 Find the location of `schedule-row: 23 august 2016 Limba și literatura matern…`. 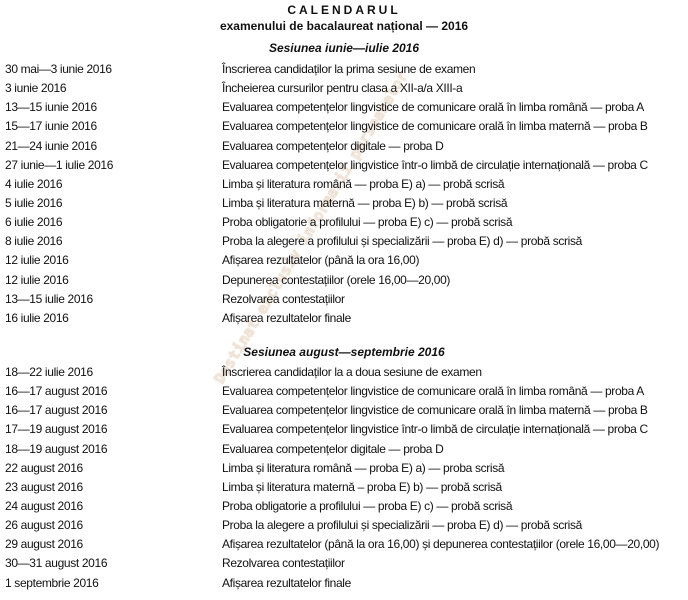

schedule-row: 23 august 2016 Limba și literatura matern… is located at coordinates (344, 488).